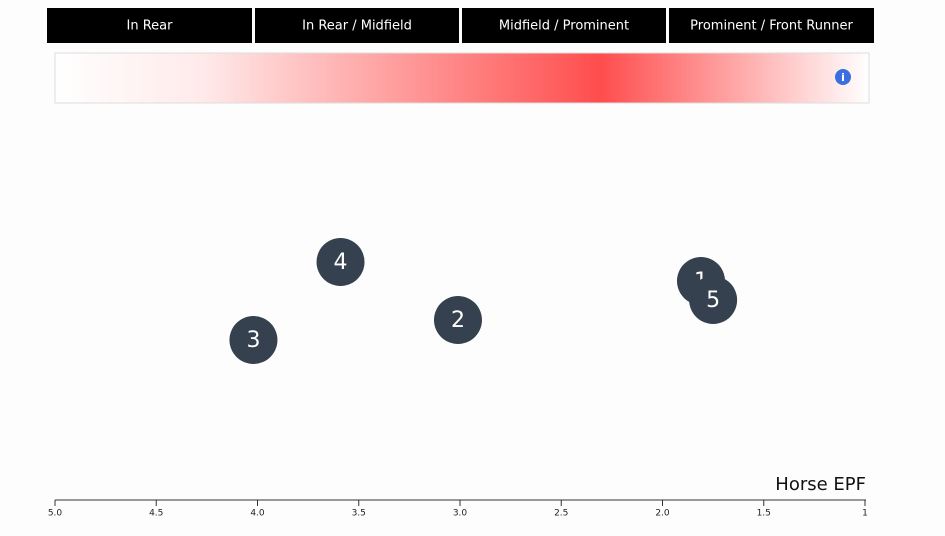 The height and width of the screenshot is (536, 945). Describe the element at coordinates (257, 514) in the screenshot. I see `x-tick-label: 4.0` at that location.